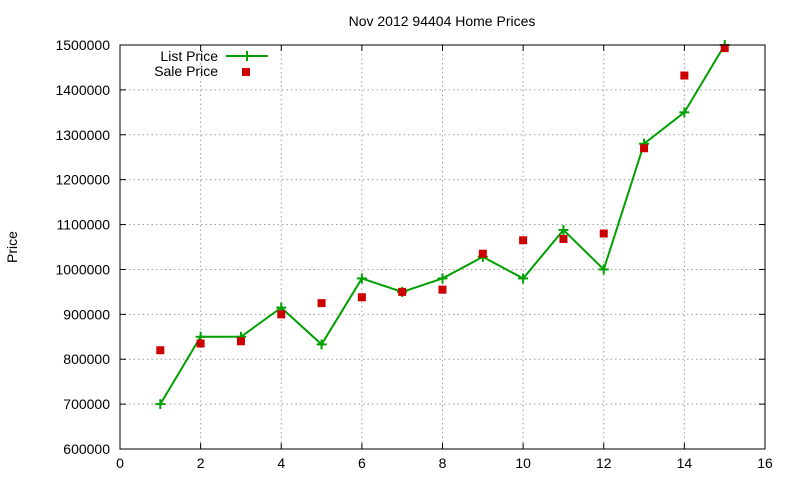 The width and height of the screenshot is (800, 480). I want to click on legend-label-list-price: List Price, so click(189, 56).